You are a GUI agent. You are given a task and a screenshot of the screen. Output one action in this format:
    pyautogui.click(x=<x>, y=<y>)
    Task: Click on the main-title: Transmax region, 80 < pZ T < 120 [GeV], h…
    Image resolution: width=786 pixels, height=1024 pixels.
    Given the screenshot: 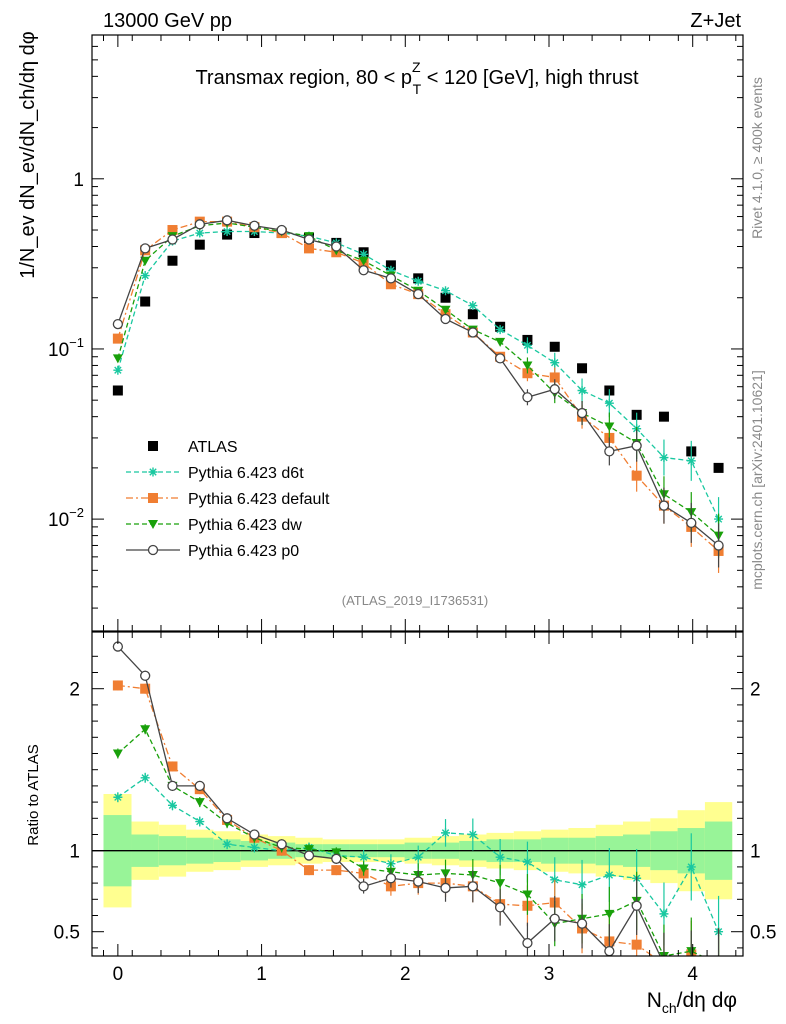 What is the action you would take?
    pyautogui.click(x=417, y=78)
    